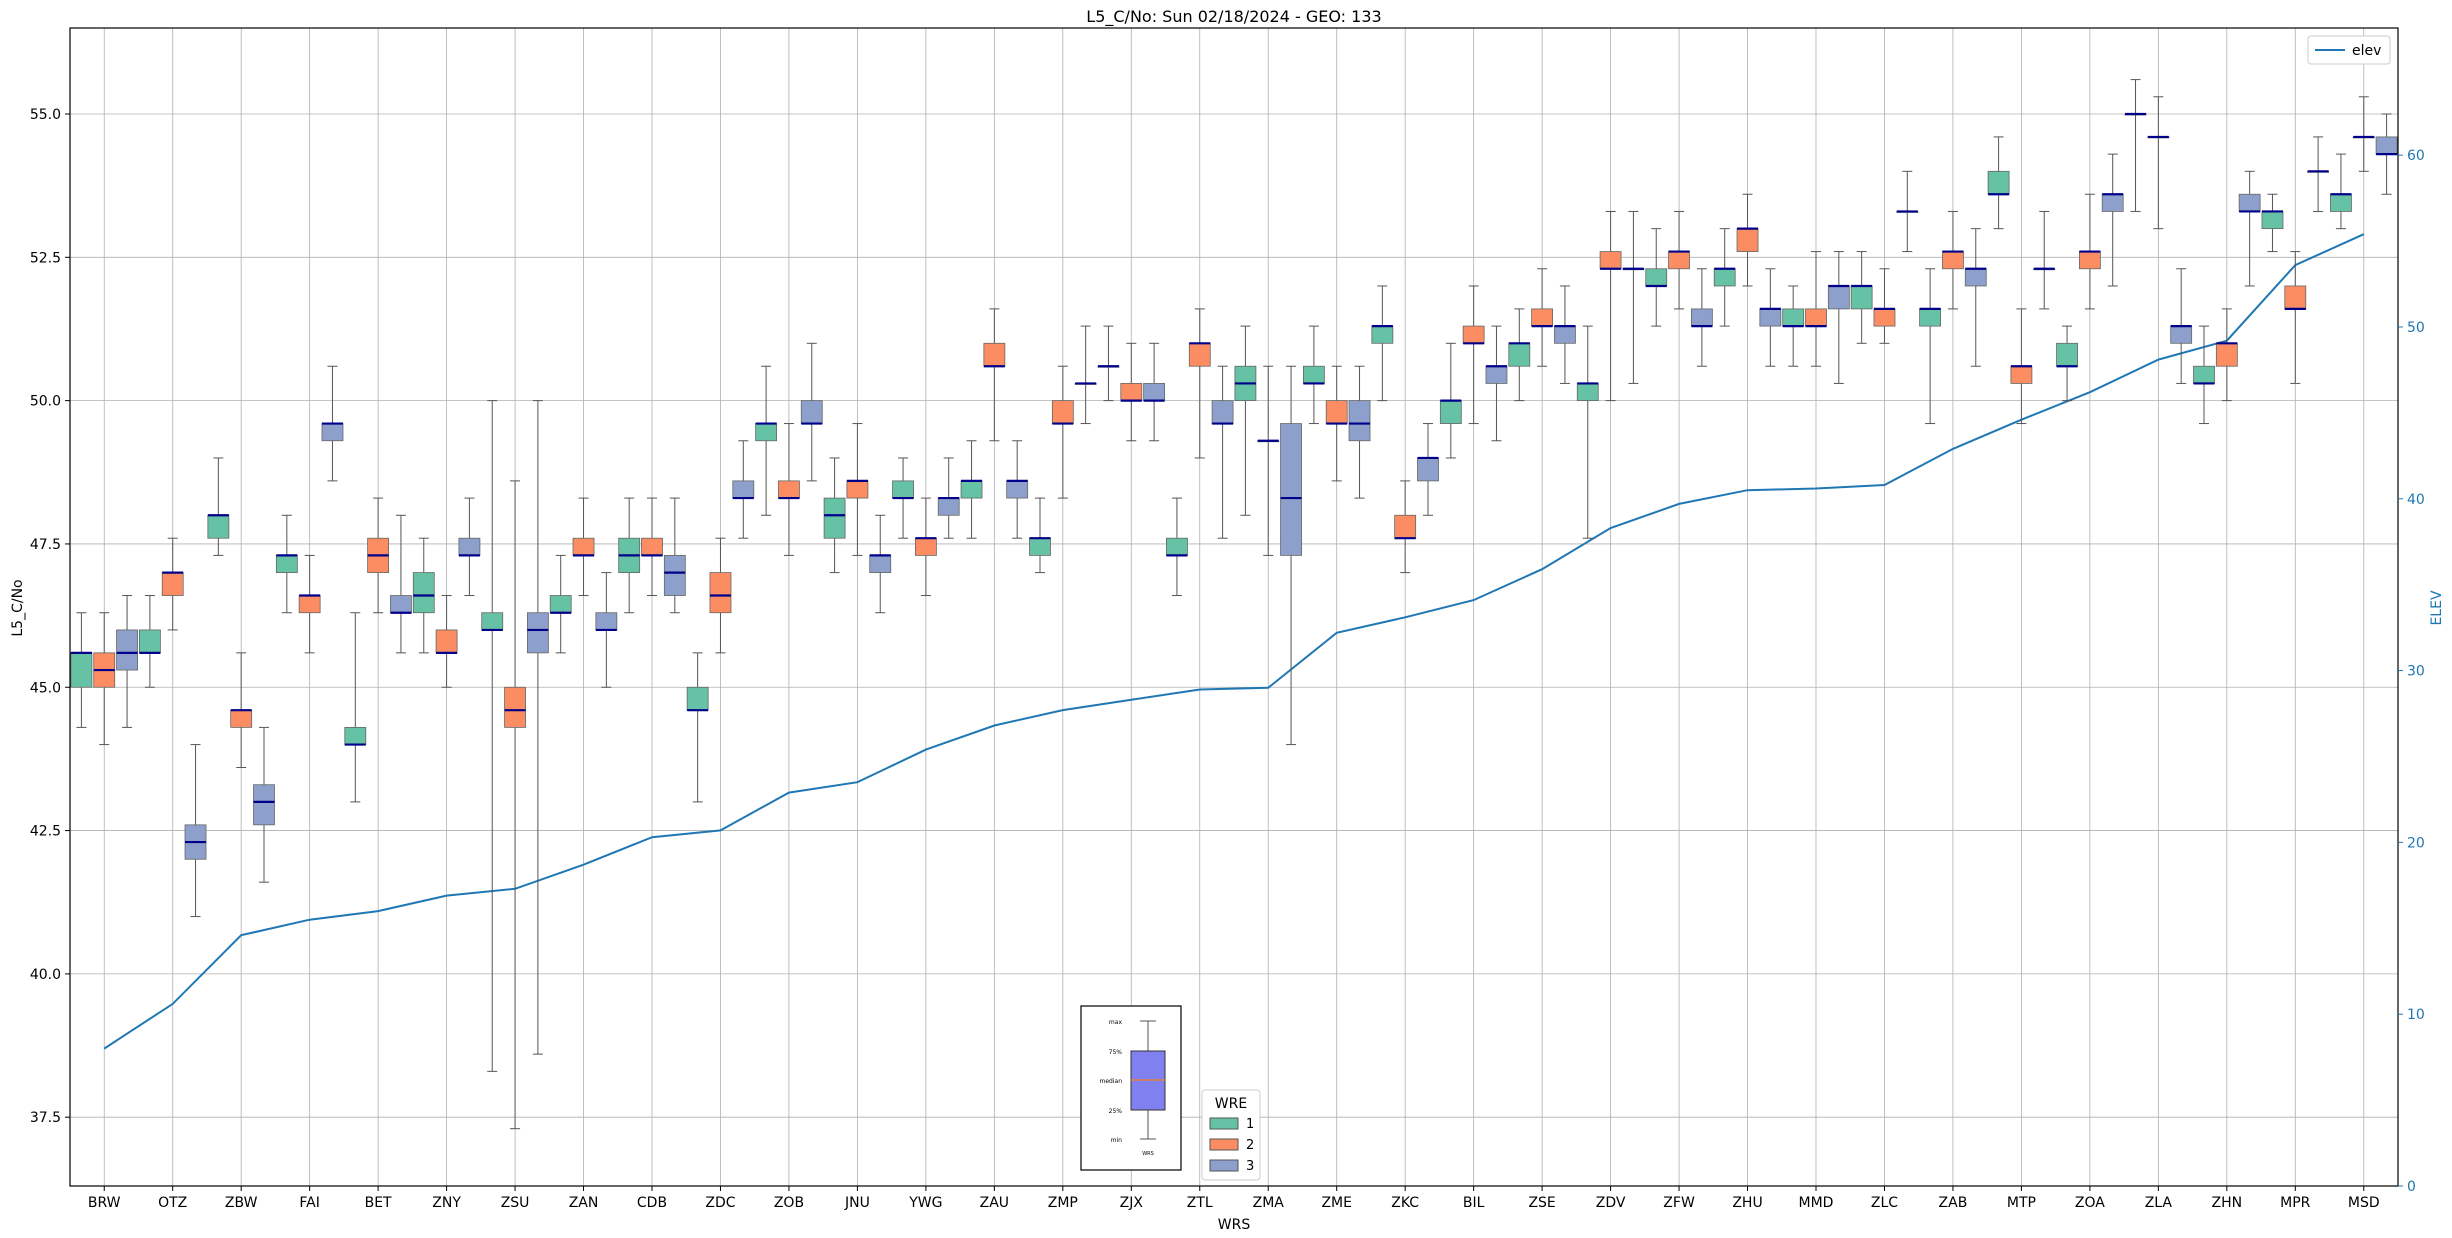 This screenshot has height=1238, width=2452. What do you see at coordinates (1884, 306) in the screenshot?
I see `box-ZLC-wre2` at bounding box center [1884, 306].